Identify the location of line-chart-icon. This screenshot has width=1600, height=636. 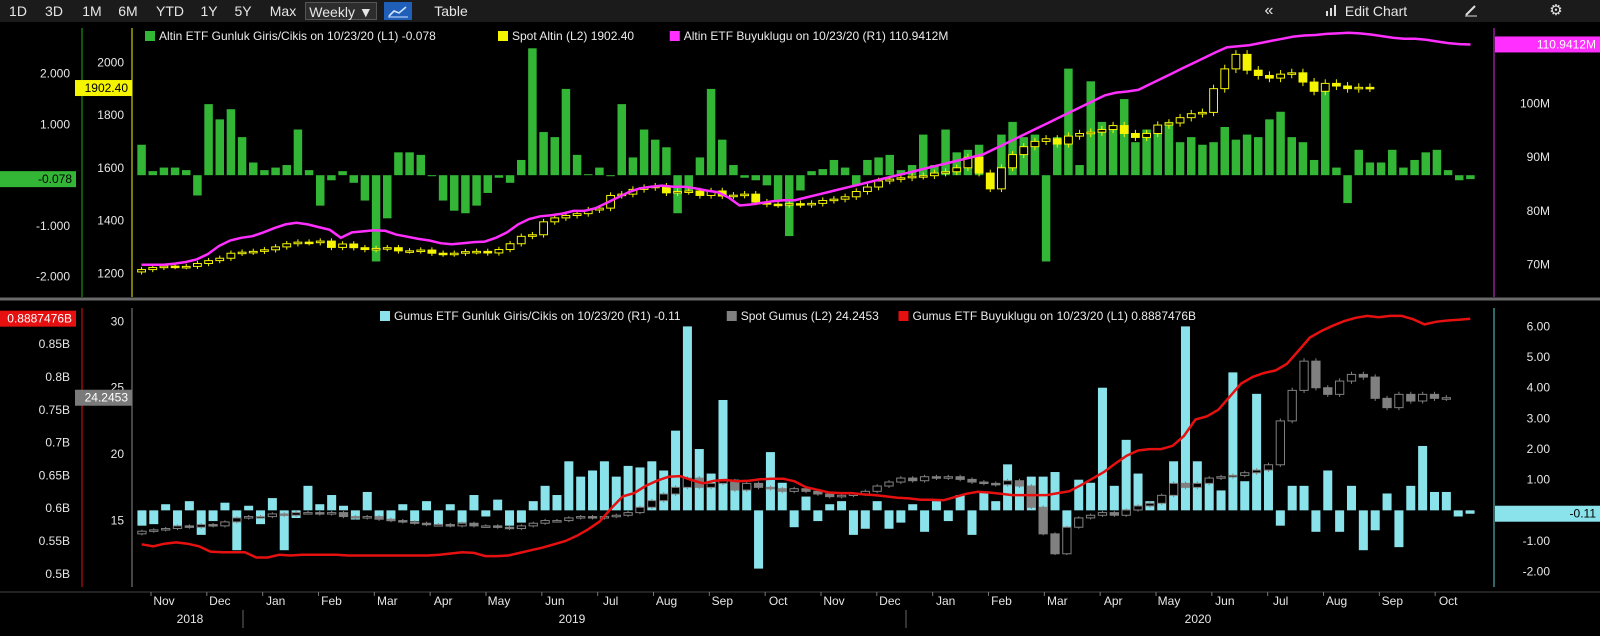
(398, 11).